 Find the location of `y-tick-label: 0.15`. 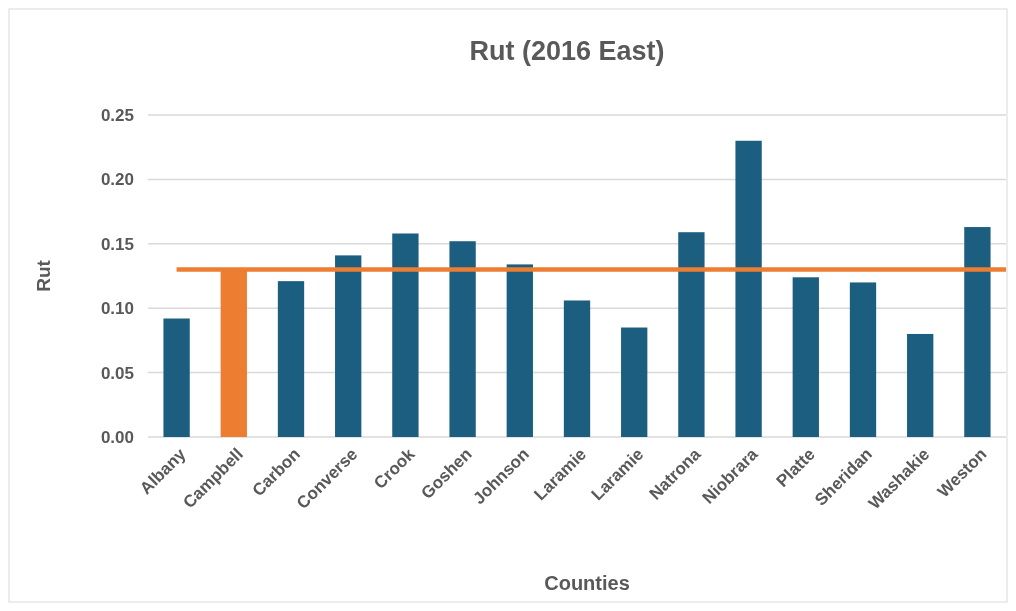

y-tick-label: 0.15 is located at coordinates (117, 244).